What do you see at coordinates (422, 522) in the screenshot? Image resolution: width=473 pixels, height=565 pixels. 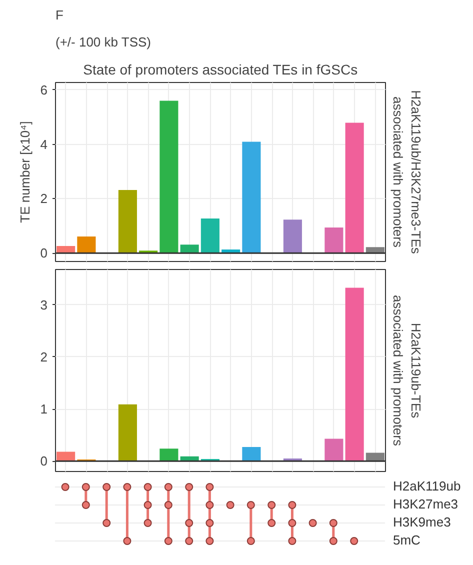 I see `category-label: H3K9me3` at bounding box center [422, 522].